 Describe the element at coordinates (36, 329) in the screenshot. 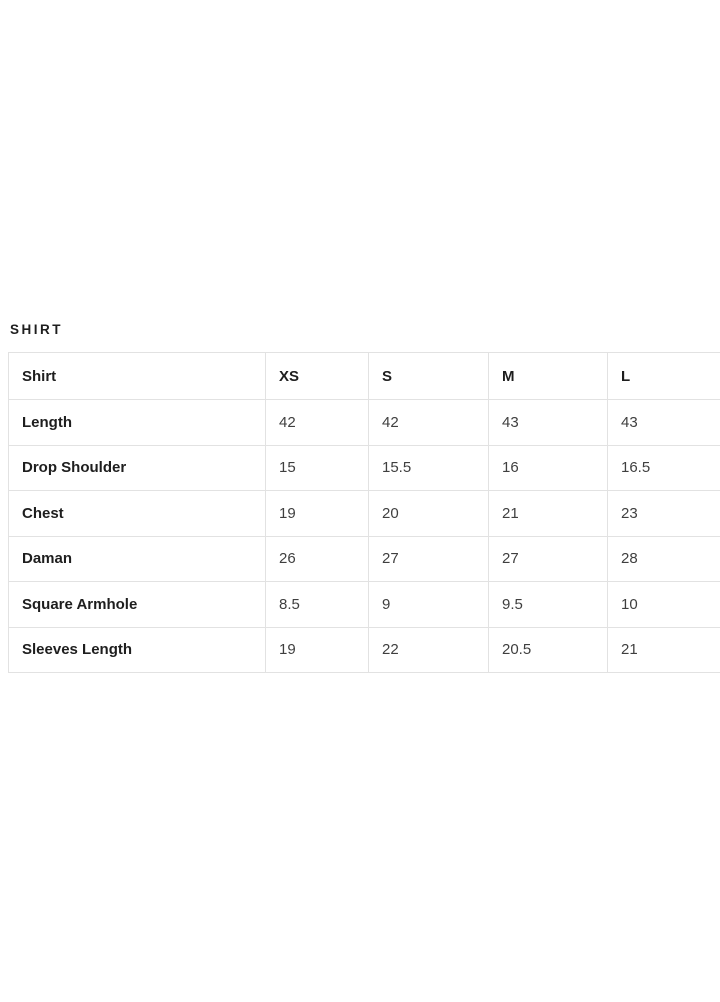

I see `size-chart-section-title: SHIRT` at that location.